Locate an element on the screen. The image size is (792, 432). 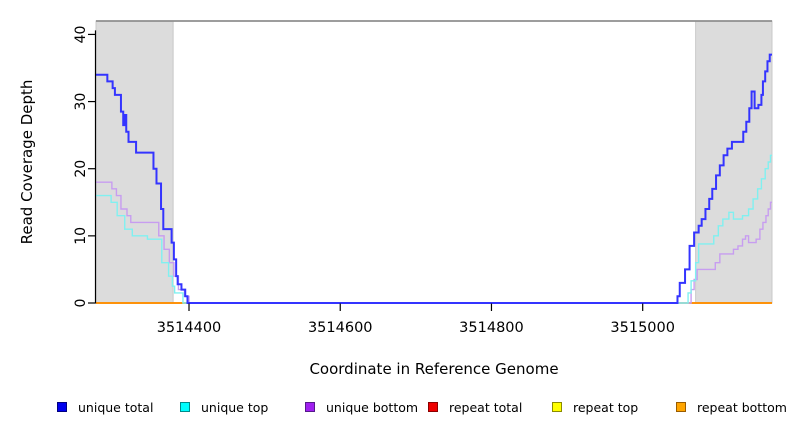
unique-total-swatch-icon is located at coordinates (62, 407).